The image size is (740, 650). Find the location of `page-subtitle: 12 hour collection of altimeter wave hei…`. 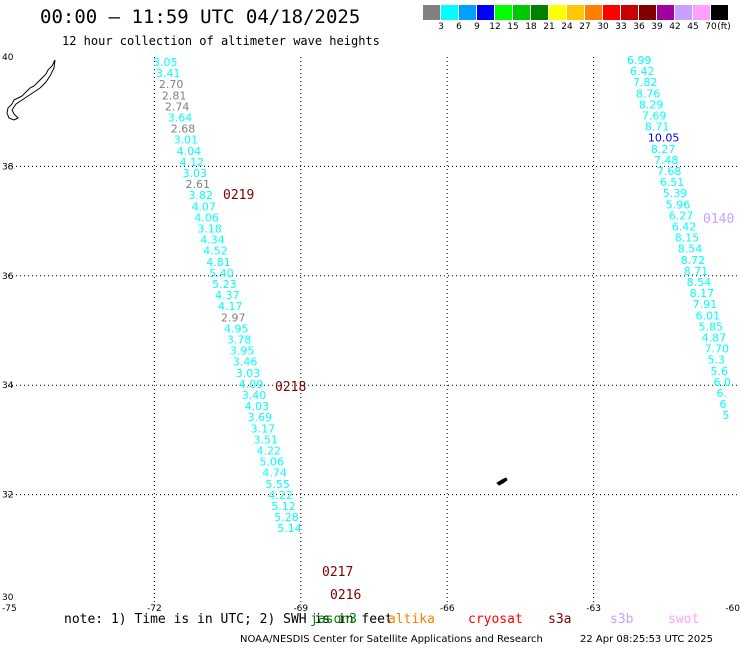

page-subtitle: 12 hour collection of altimeter wave hei… is located at coordinates (221, 41).